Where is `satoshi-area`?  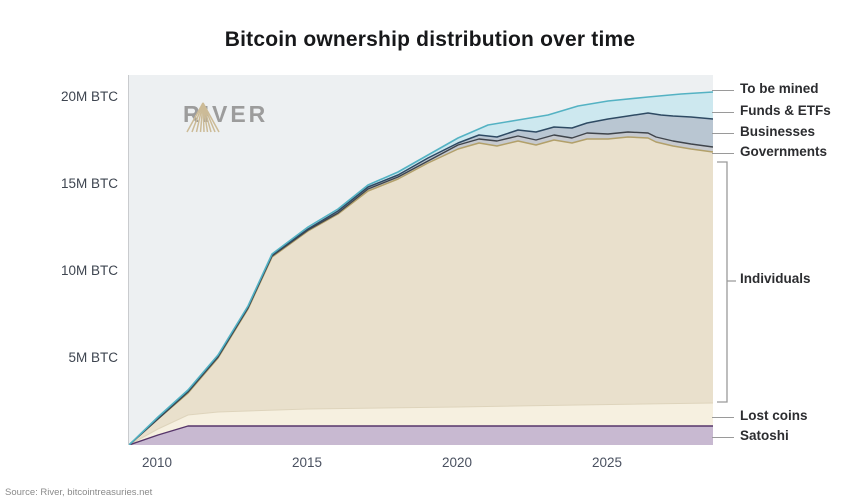
satoshi-area is located at coordinates (421, 435).